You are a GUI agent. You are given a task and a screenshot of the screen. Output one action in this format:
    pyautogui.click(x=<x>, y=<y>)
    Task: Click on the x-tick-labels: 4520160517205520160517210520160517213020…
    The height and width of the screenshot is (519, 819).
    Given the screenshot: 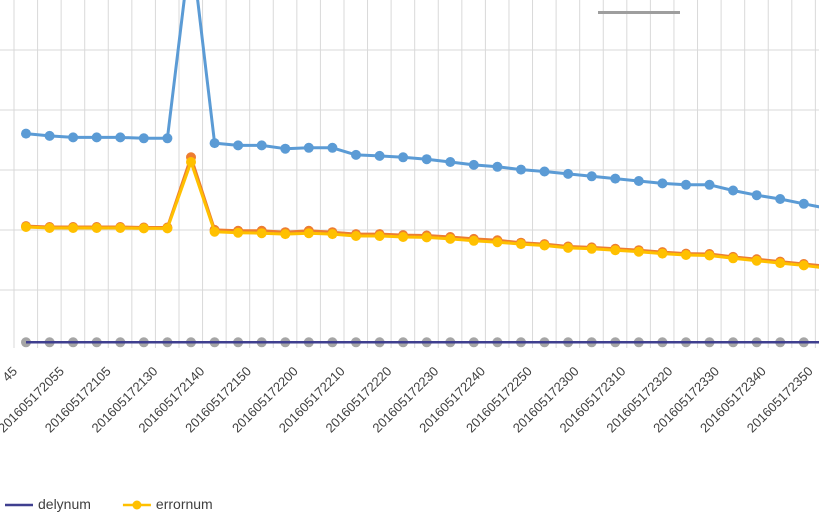 What is the action you would take?
    pyautogui.click(x=408, y=400)
    